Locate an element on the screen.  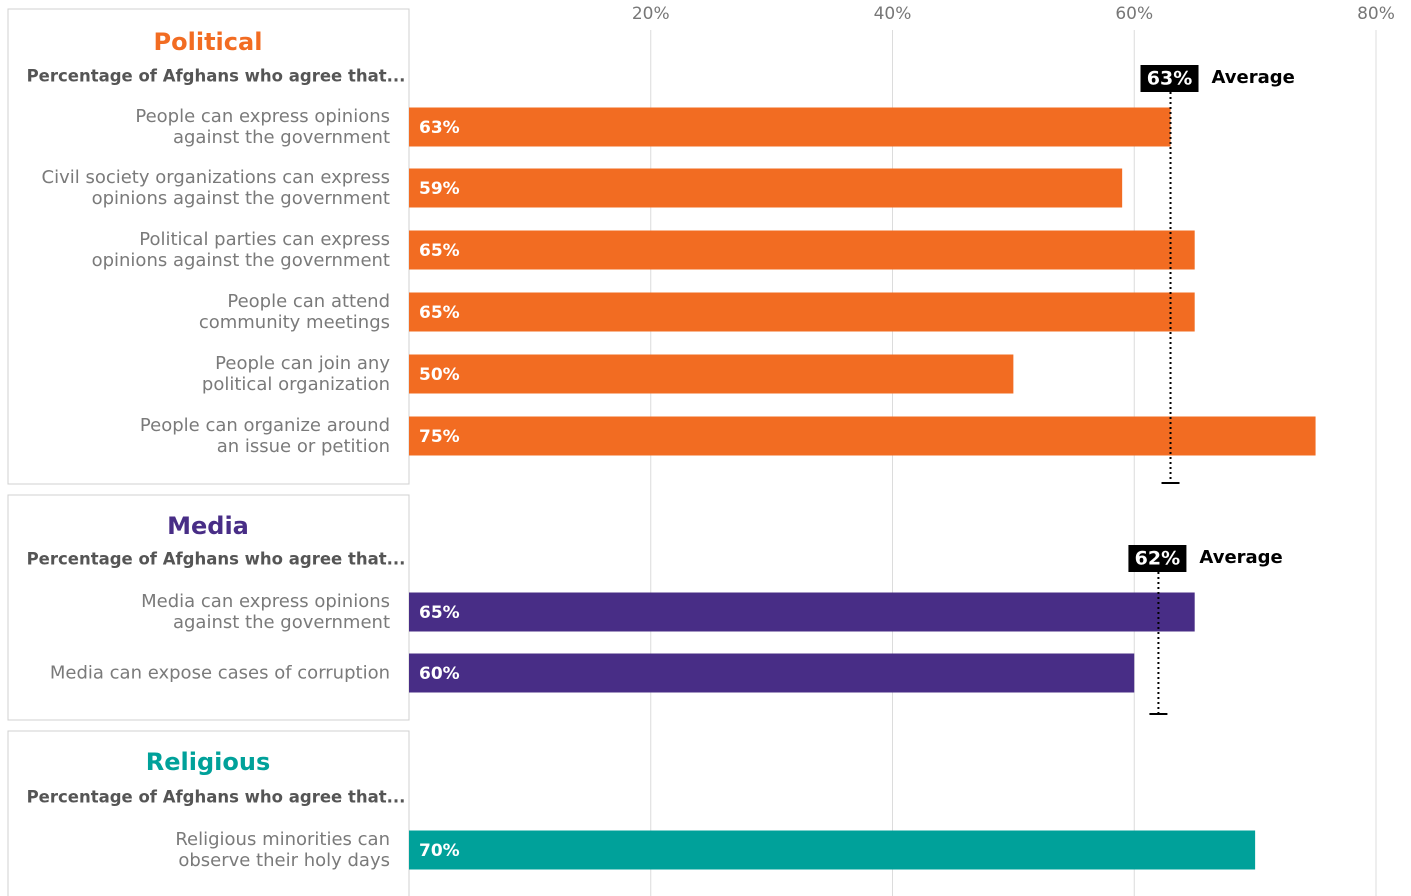
value-label: 60% is located at coordinates (439, 674).